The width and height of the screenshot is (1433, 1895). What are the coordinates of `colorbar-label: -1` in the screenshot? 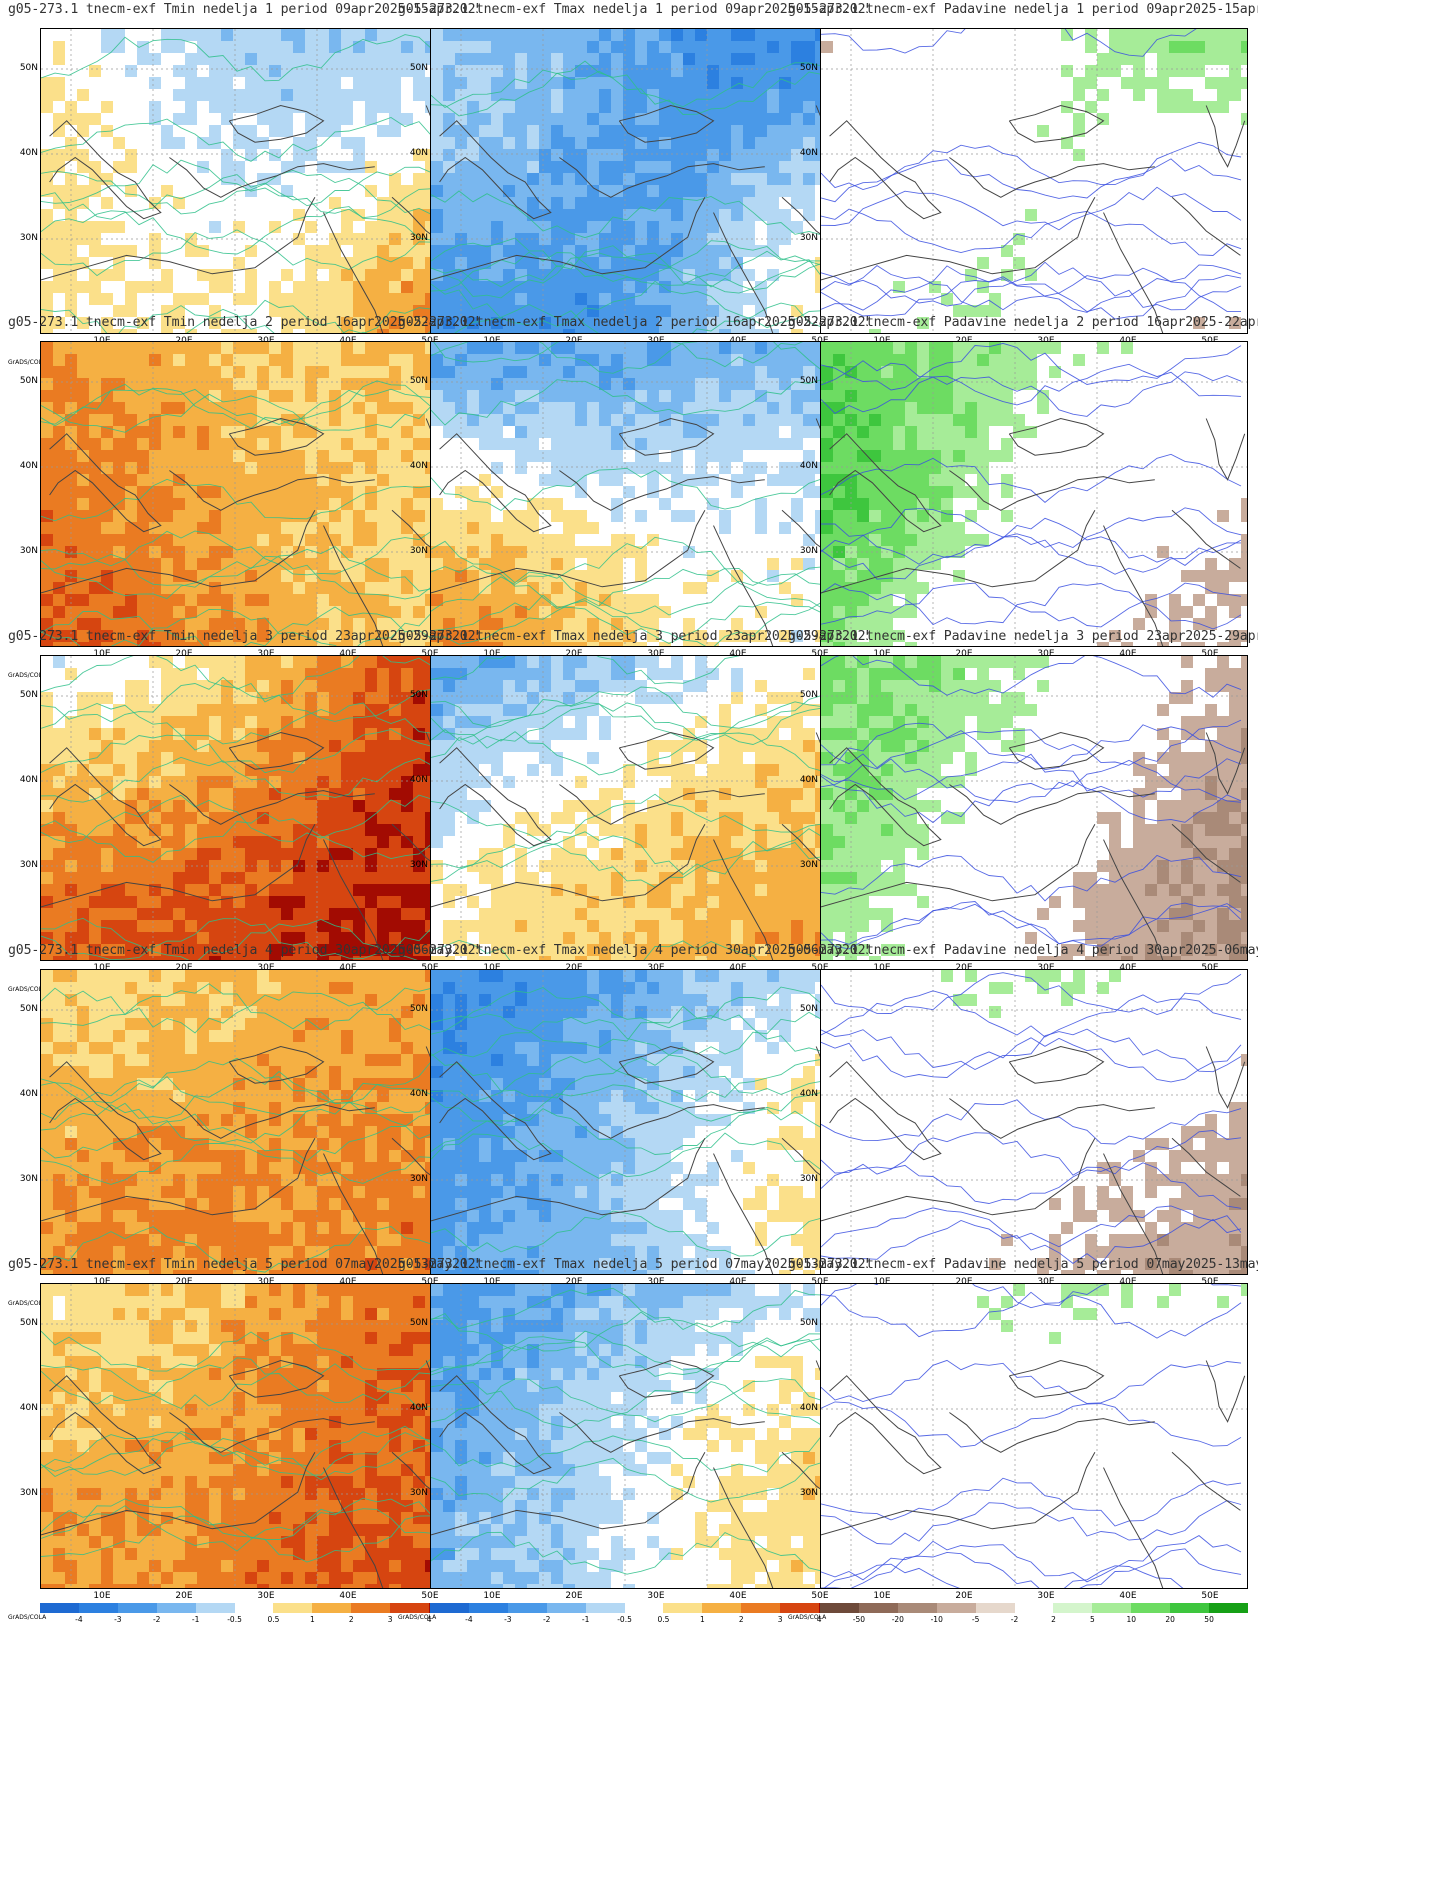 It's located at (585, 1619).